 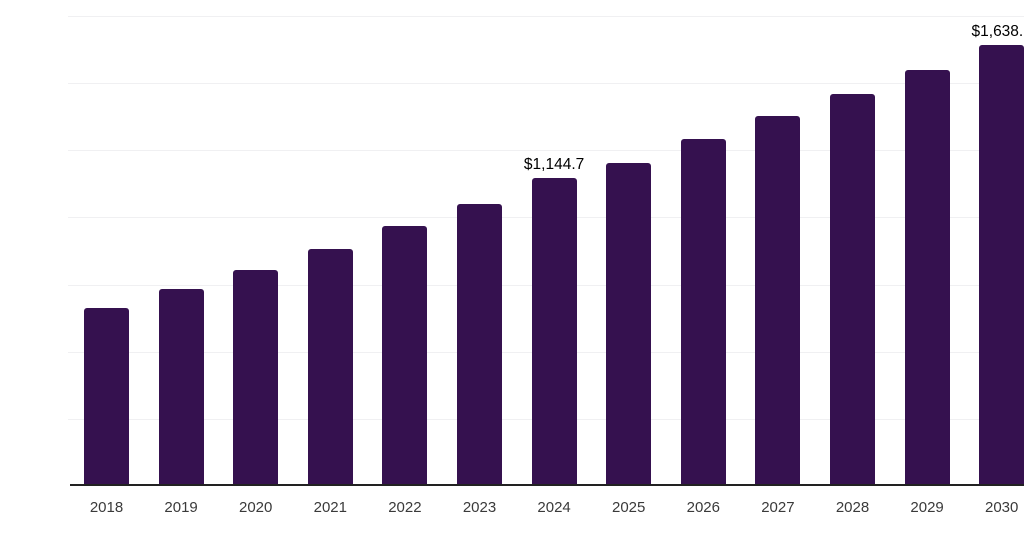 What do you see at coordinates (405, 355) in the screenshot?
I see `bar-2022` at bounding box center [405, 355].